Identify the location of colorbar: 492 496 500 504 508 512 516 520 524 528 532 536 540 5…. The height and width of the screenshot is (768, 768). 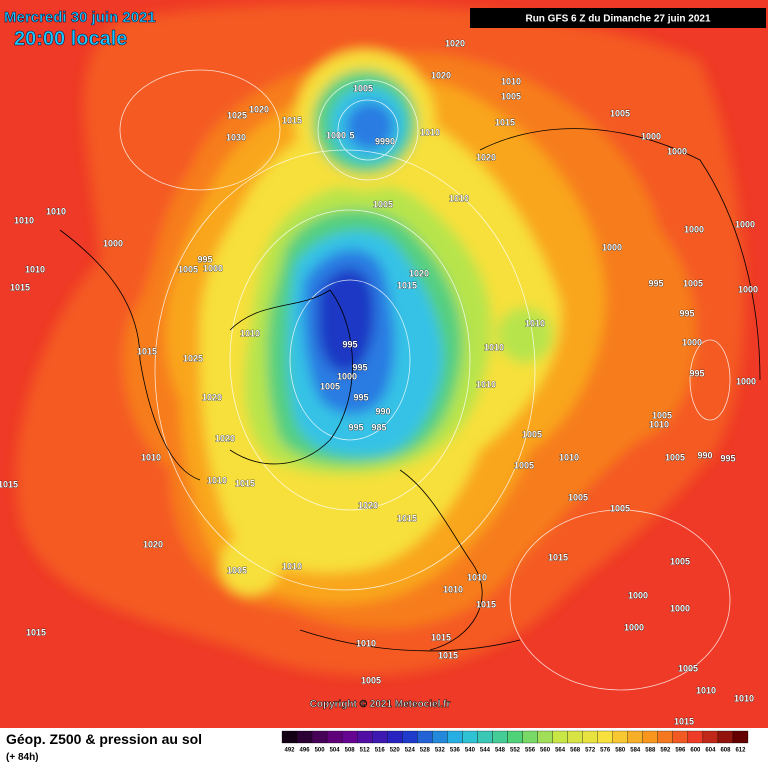
(515, 742).